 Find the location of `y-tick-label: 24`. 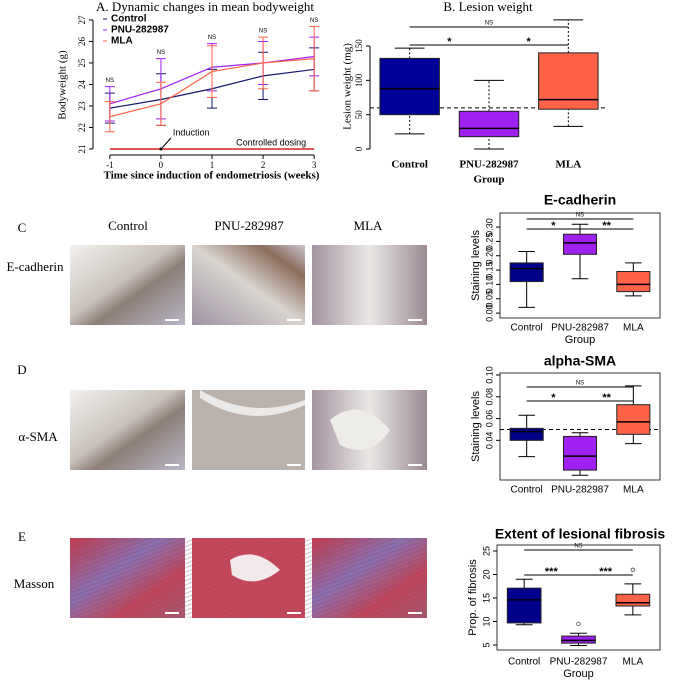

y-tick-label: 24 is located at coordinates (82, 84).